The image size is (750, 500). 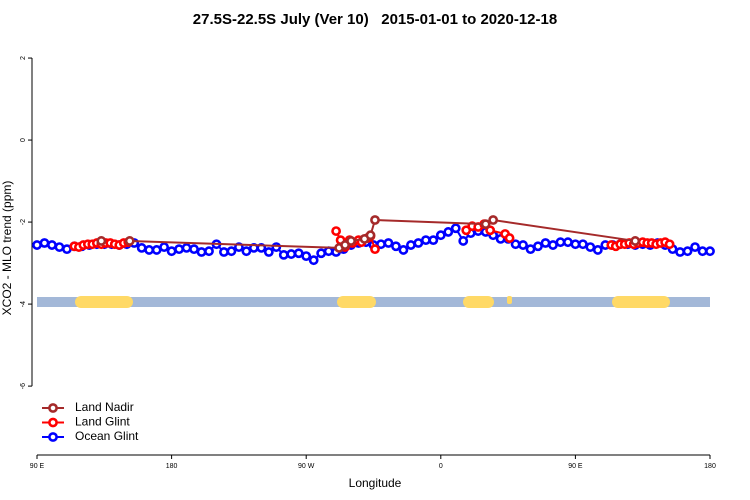 What do you see at coordinates (375, 483) in the screenshot?
I see `x-axis-label: Longitude` at bounding box center [375, 483].